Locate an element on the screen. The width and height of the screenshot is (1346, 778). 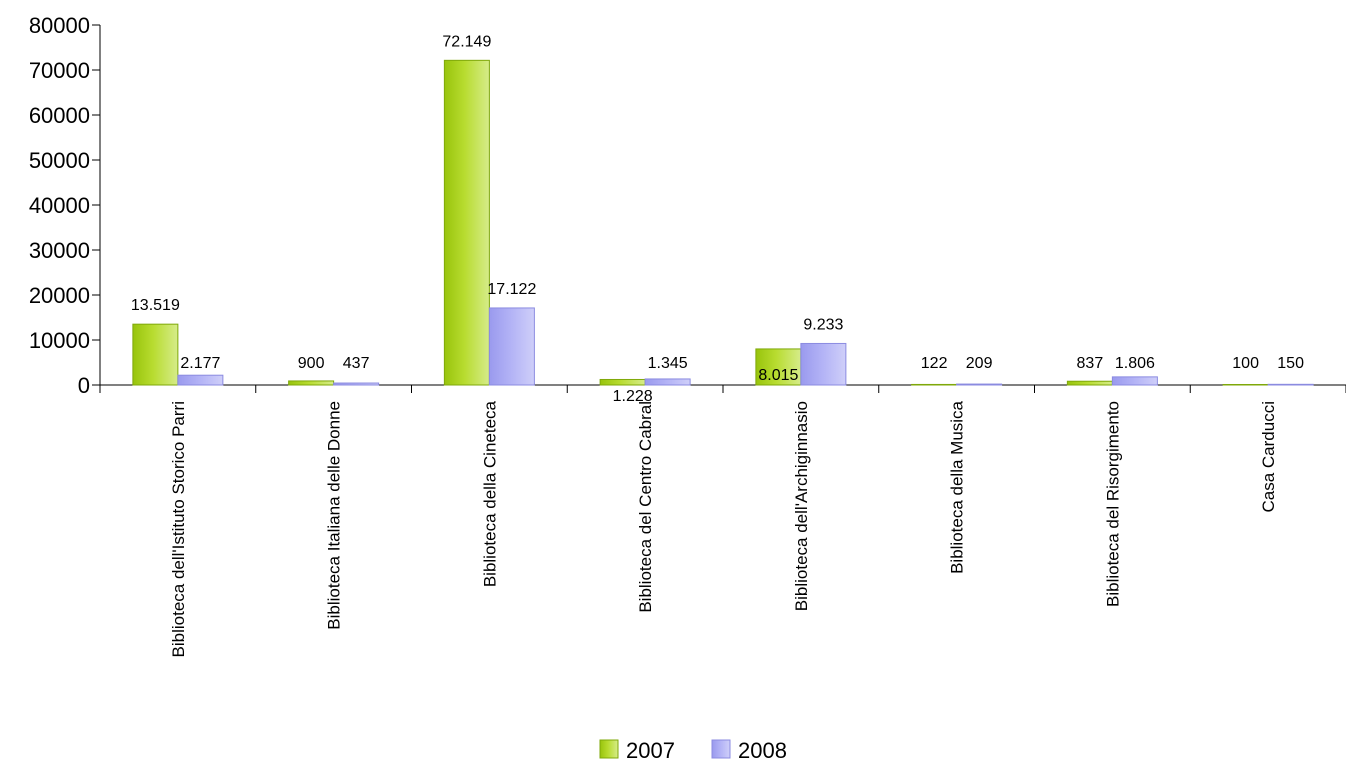
data-label-2007-4: 8.015 is located at coordinates (778, 375).